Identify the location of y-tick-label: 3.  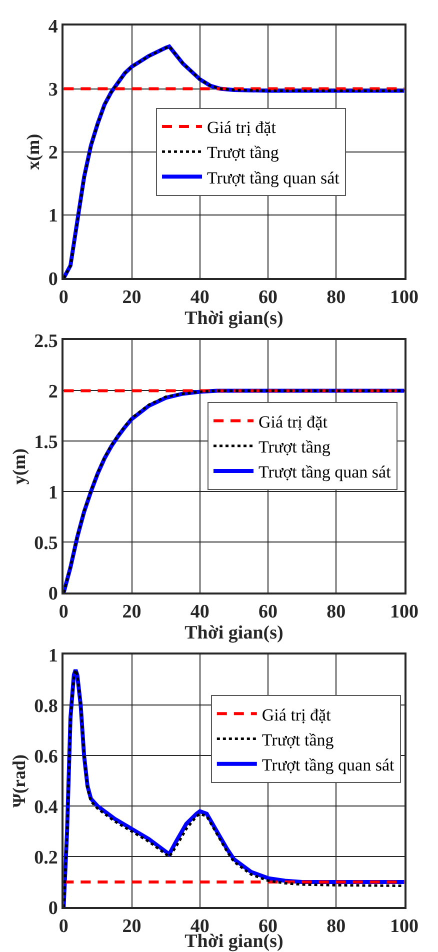
(53, 89).